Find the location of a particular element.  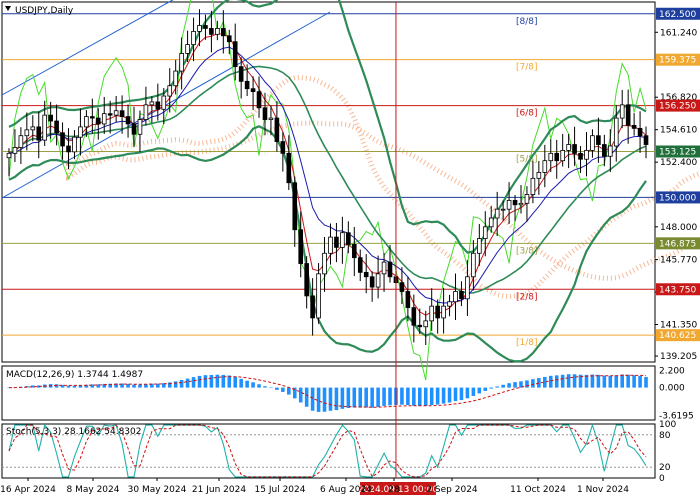

time-tick-label: 30 May 2024 is located at coordinates (157, 490).